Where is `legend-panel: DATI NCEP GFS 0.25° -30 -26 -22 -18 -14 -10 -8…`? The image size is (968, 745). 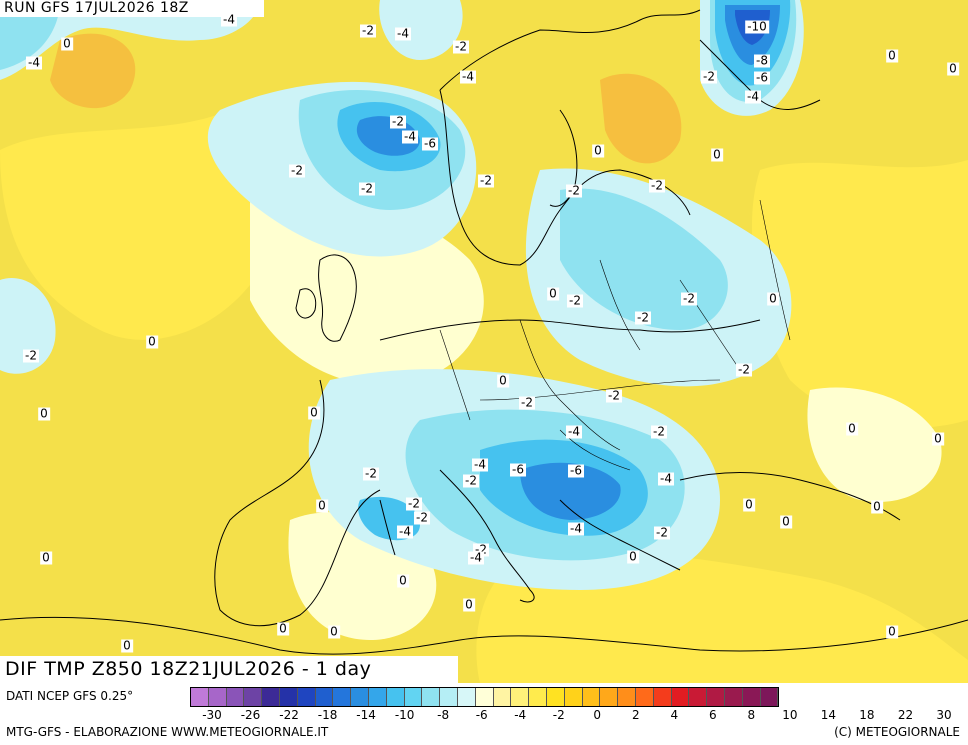 legend-panel: DATI NCEP GFS 0.25° -30 -26 -22 -18 -14 -10 -8… is located at coordinates (484, 714).